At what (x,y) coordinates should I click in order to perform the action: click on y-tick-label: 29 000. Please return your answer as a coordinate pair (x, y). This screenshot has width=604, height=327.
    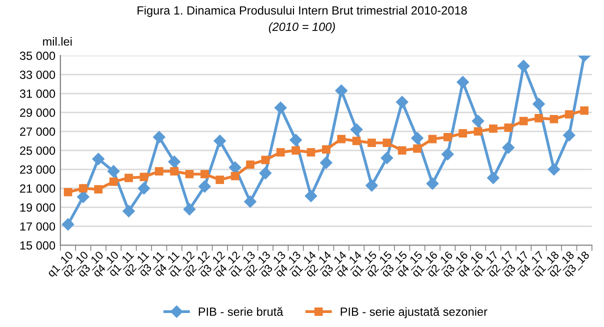
    Looking at the image, I should click on (38, 112).